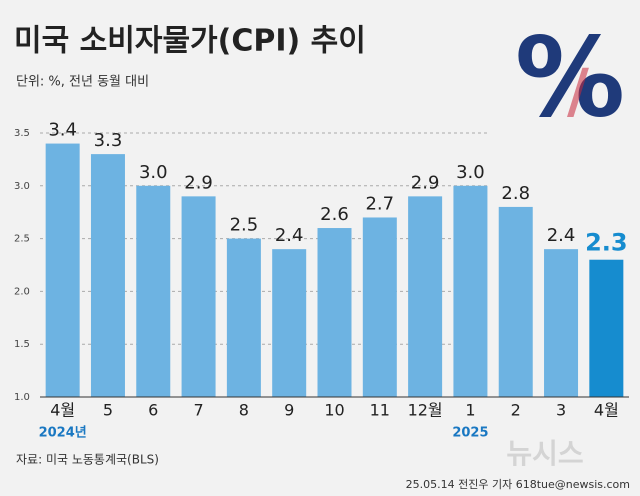 This screenshot has width=640, height=496. What do you see at coordinates (606, 243) in the screenshot?
I see `value-label: 2.3` at bounding box center [606, 243].